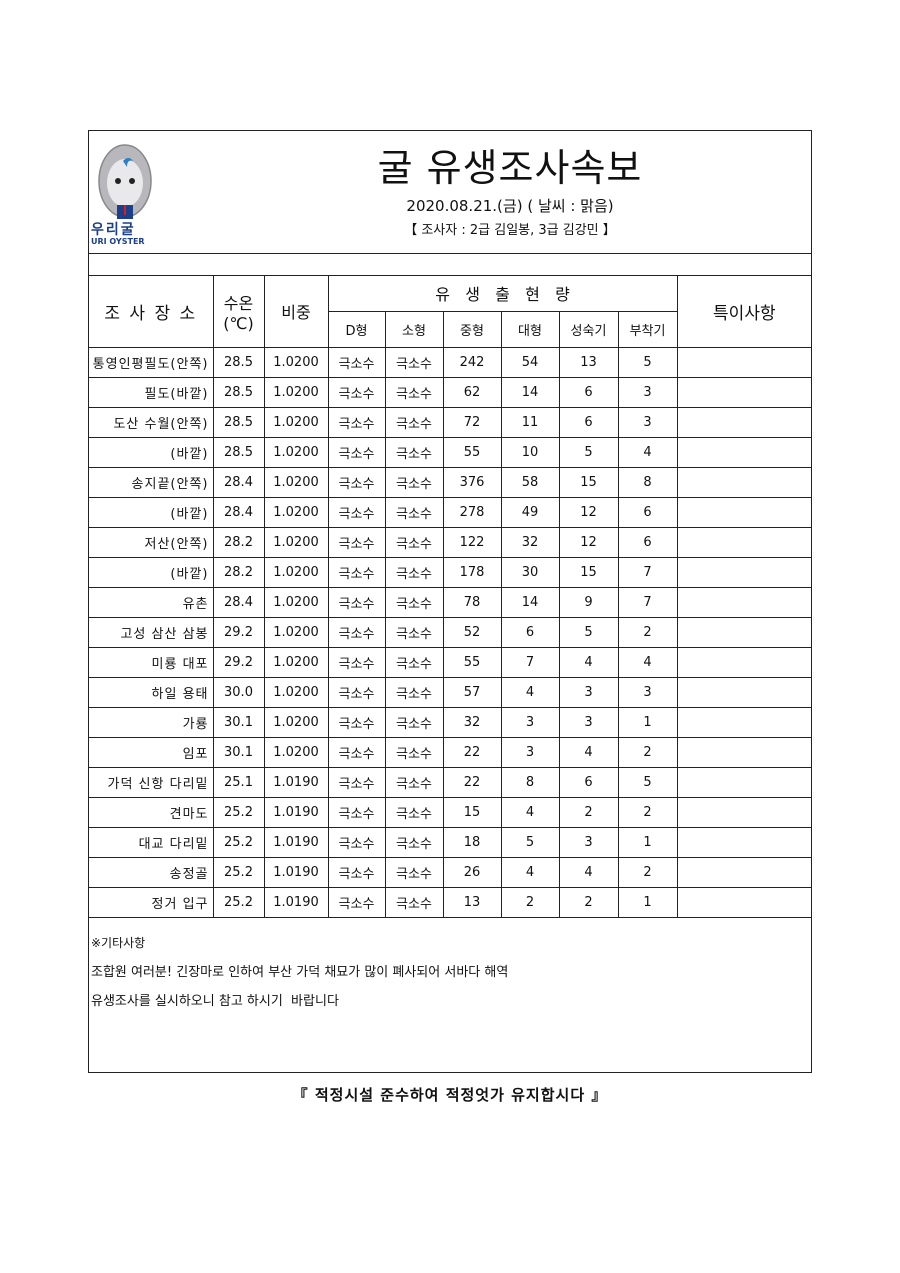  What do you see at coordinates (238, 572) in the screenshot?
I see `cell-water-temp: 28.2` at bounding box center [238, 572].